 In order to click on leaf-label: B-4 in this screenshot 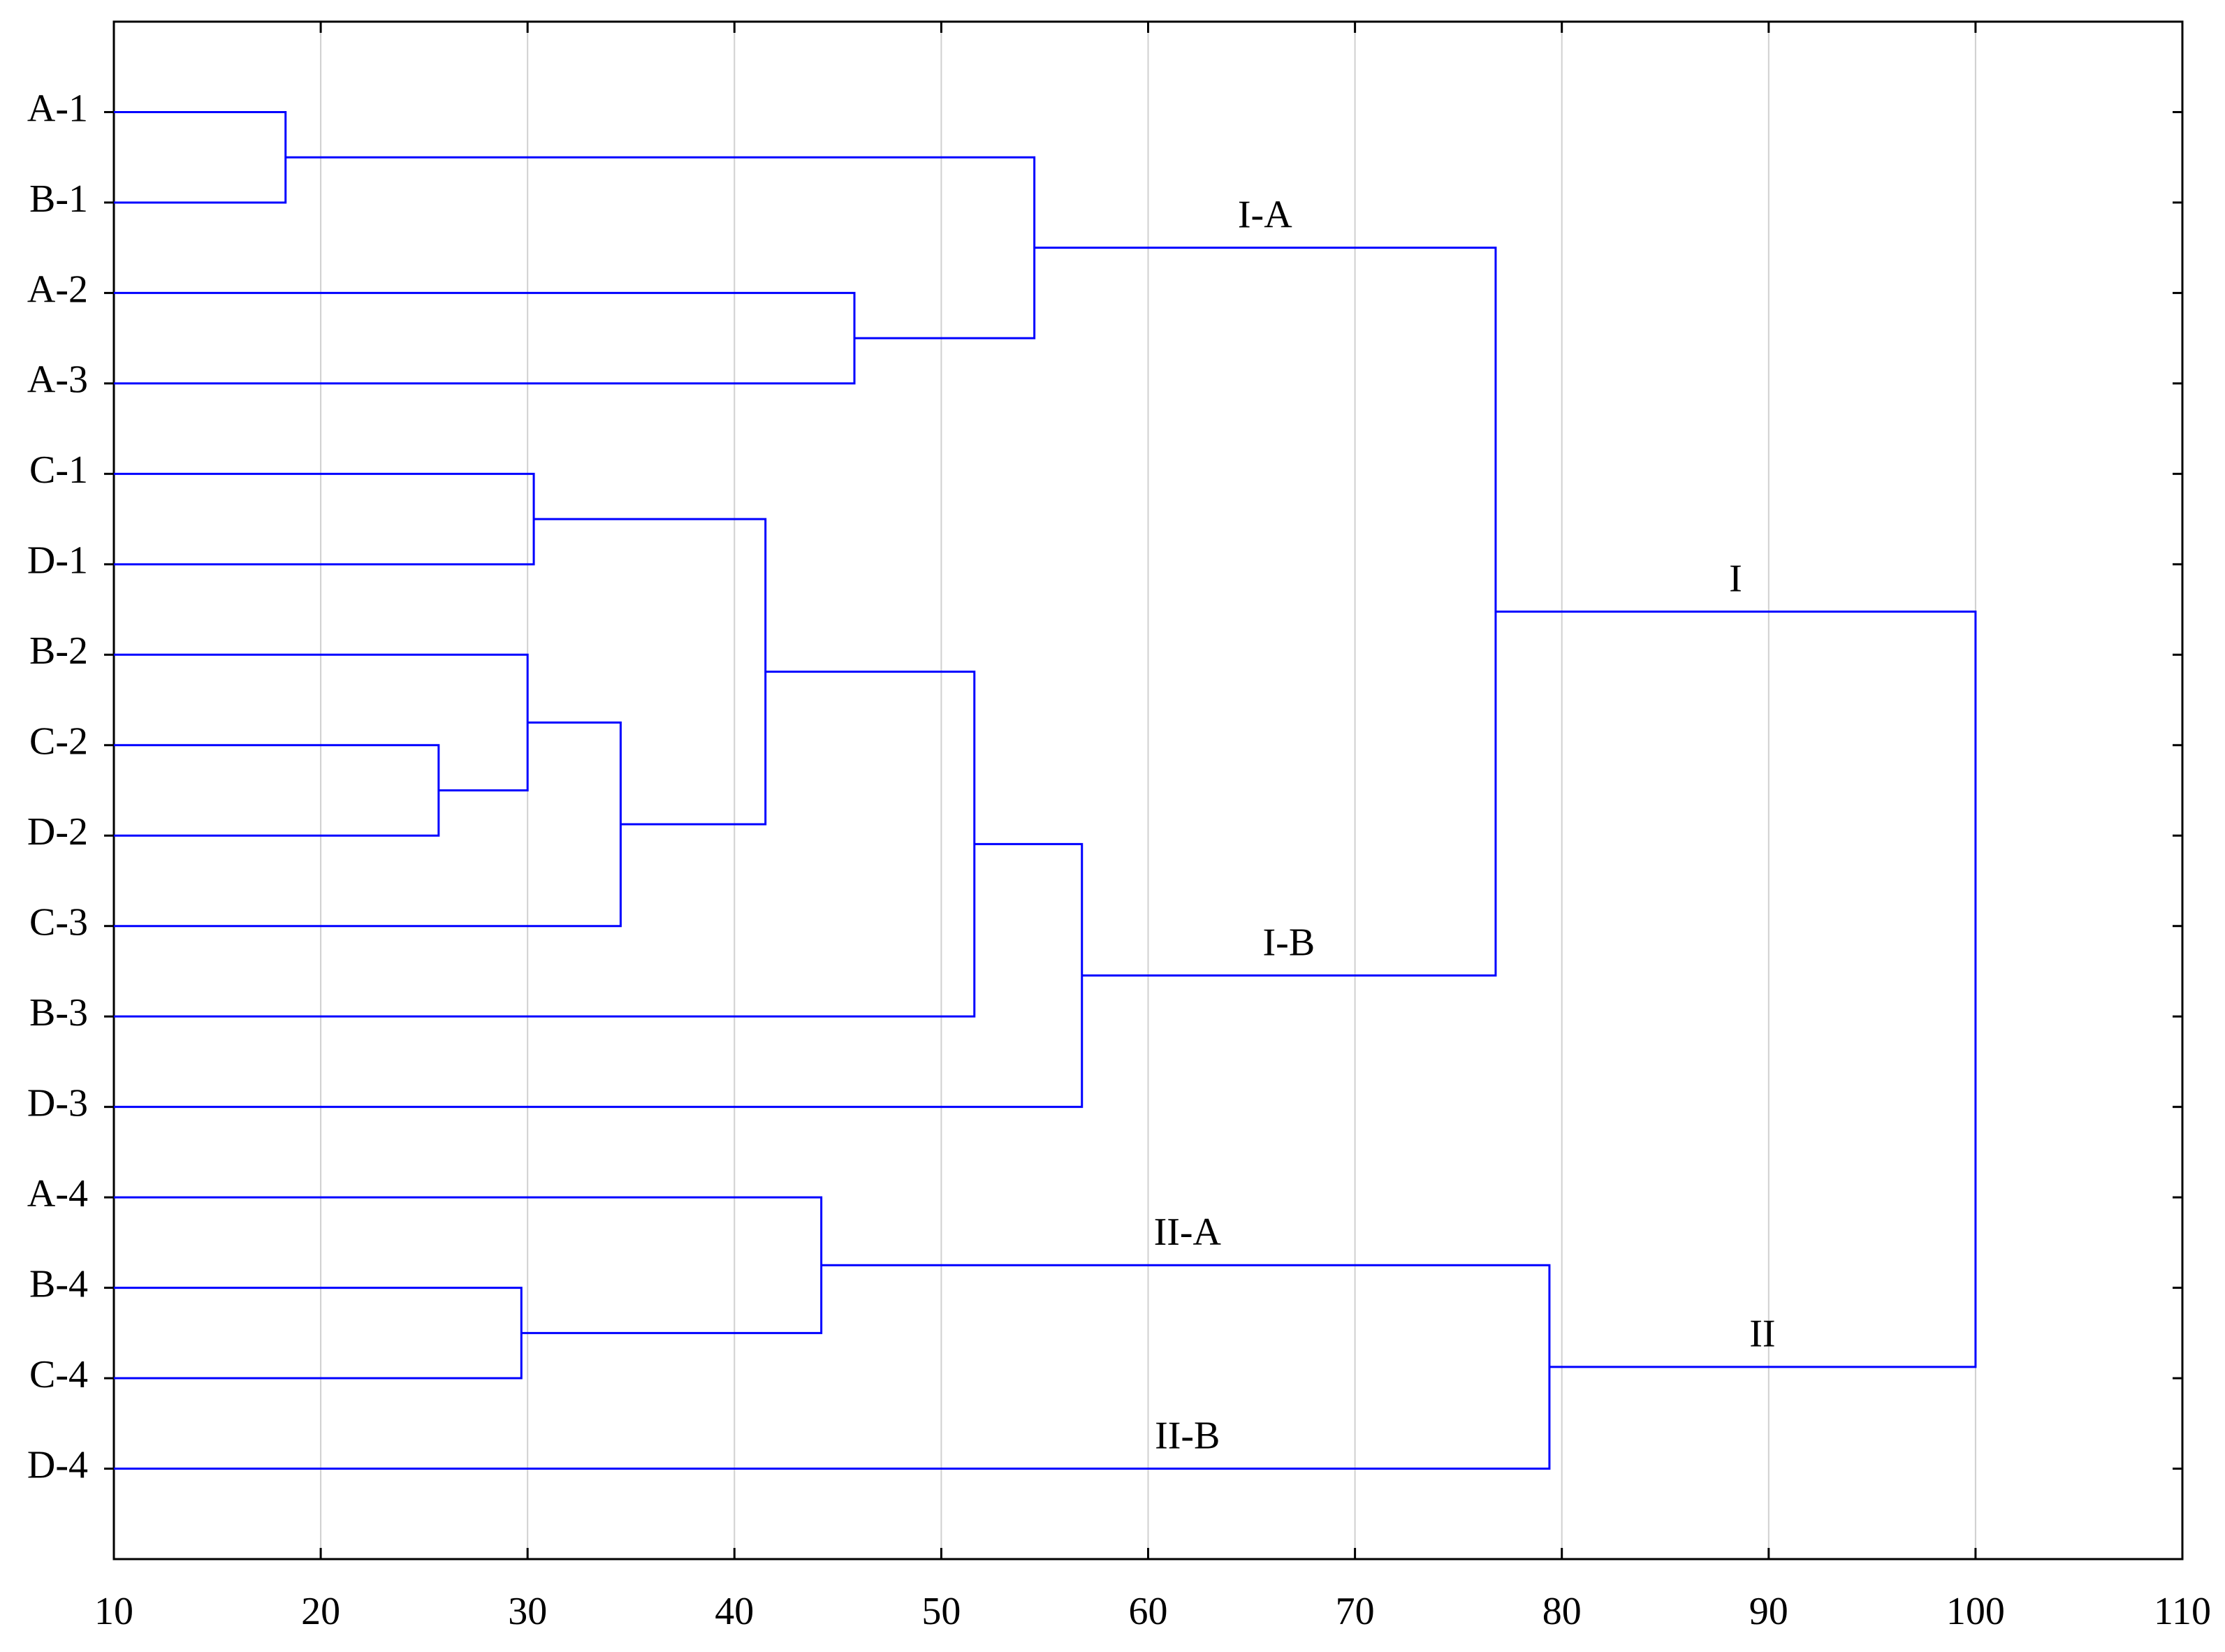, I will do `click(58, 1284)`.